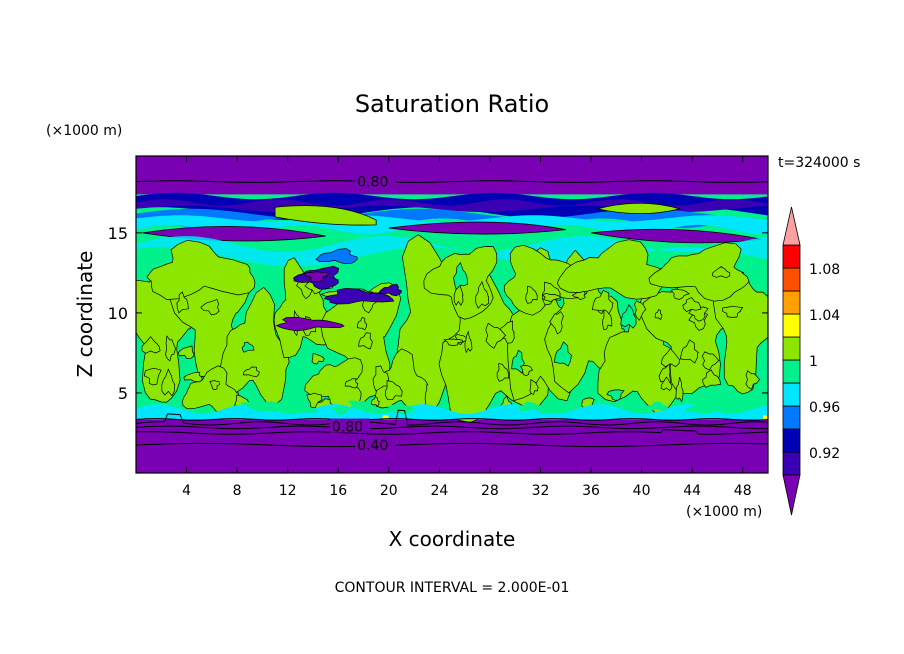  I want to click on y-unit-label: (×1000 m), so click(84, 131).